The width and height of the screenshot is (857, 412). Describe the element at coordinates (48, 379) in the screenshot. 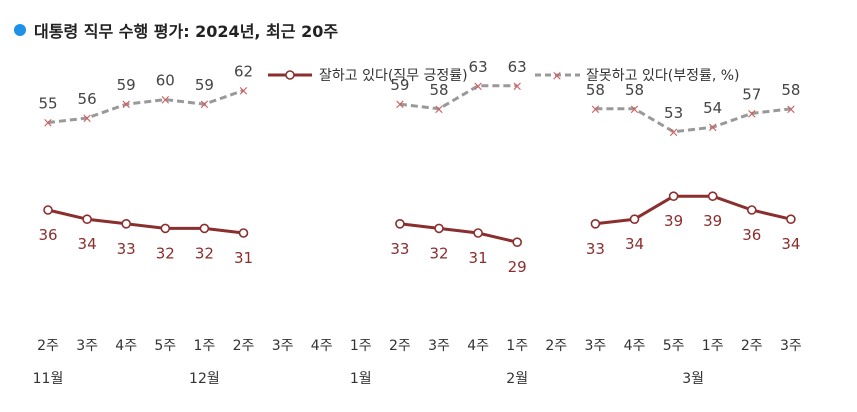

I see `x-month-label: 11월` at that location.